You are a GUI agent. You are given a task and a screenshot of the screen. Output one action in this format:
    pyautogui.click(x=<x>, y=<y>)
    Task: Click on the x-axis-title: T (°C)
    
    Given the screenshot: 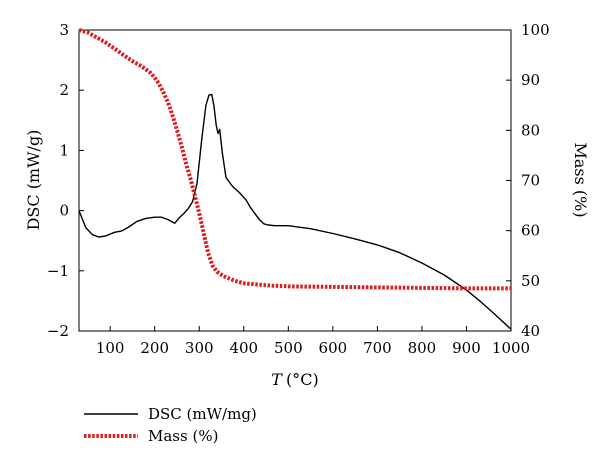 What is the action you would take?
    pyautogui.click(x=294, y=379)
    